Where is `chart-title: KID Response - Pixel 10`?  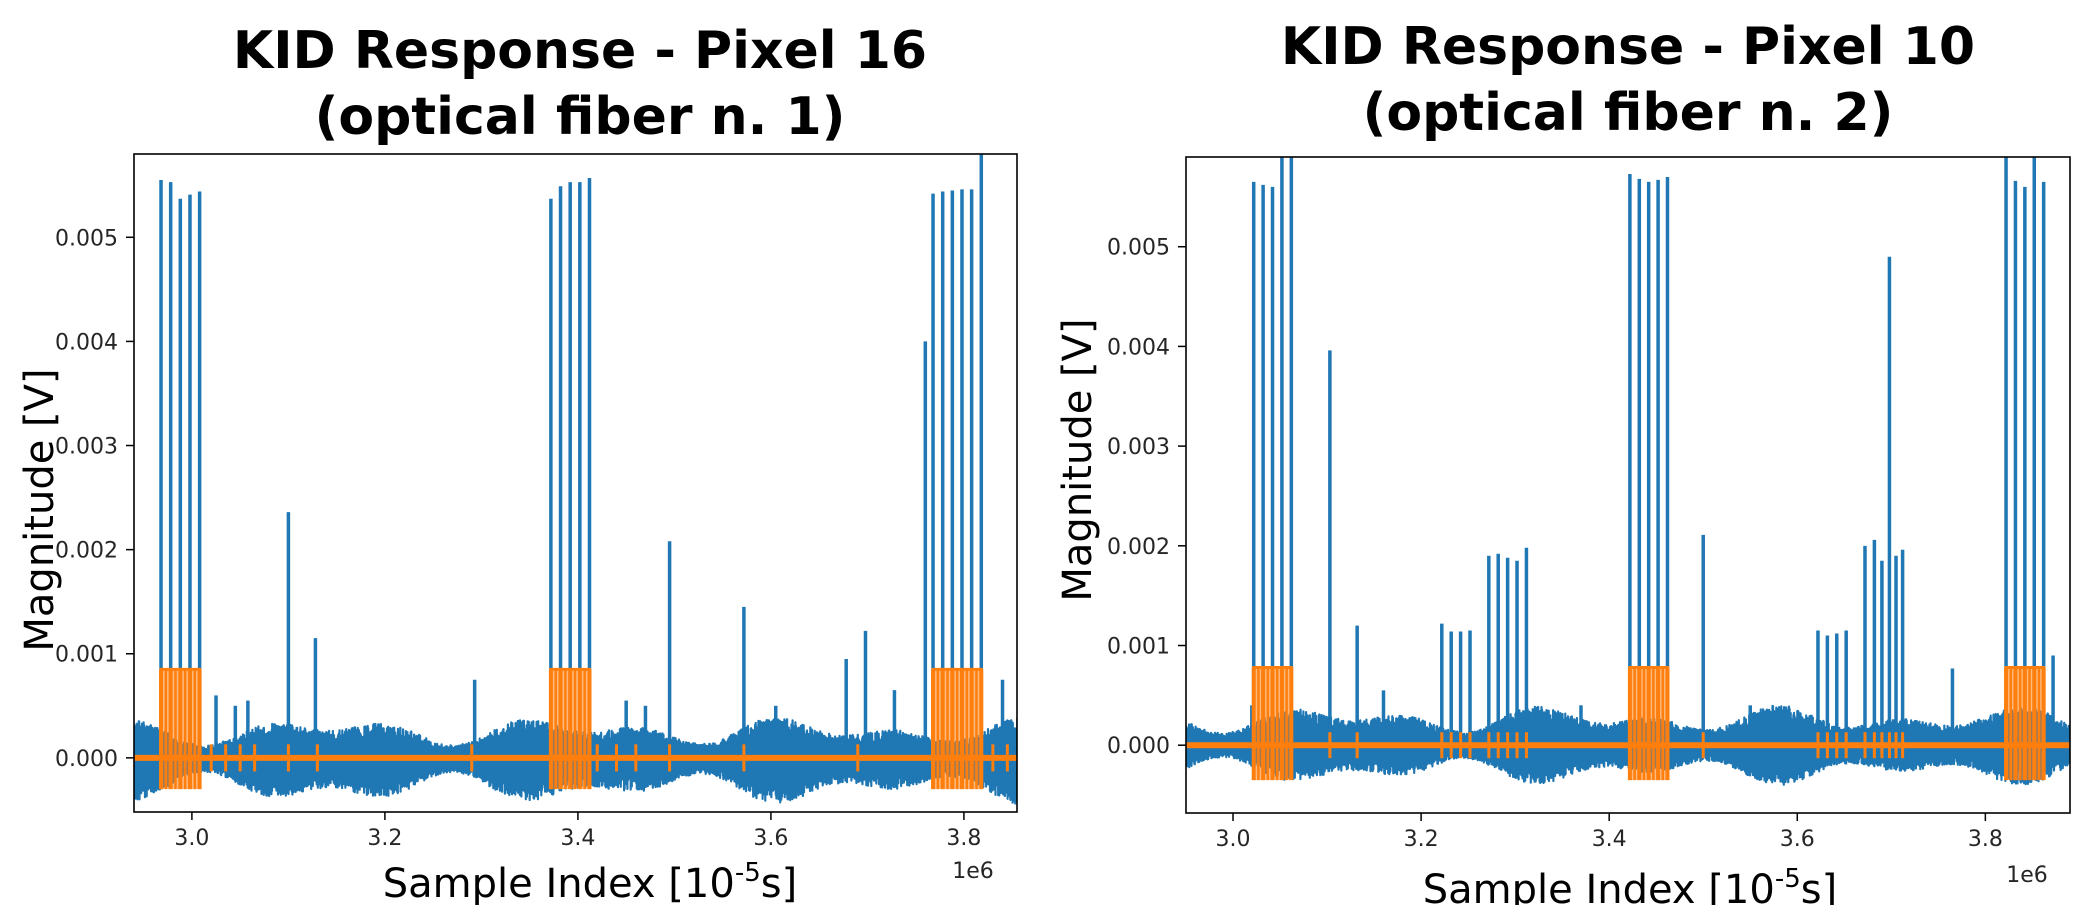
chart-title: KID Response - Pixel 10 is located at coordinates (1628, 47).